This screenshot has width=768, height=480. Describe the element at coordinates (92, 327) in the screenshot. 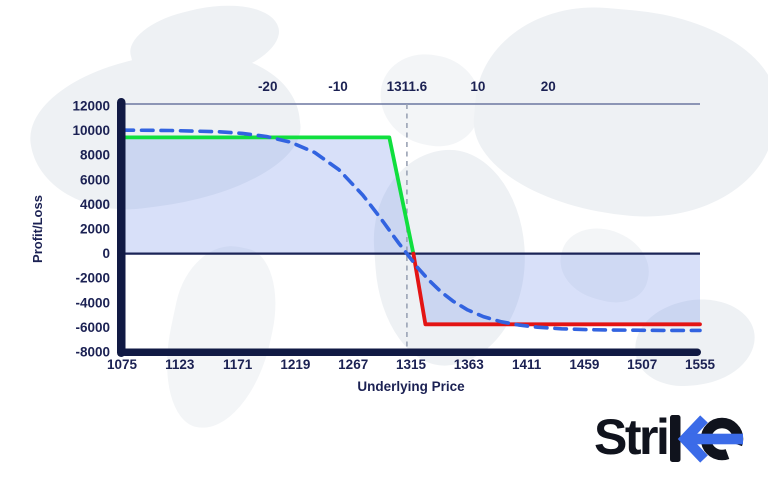

I see `y-tick-label: -6000` at that location.